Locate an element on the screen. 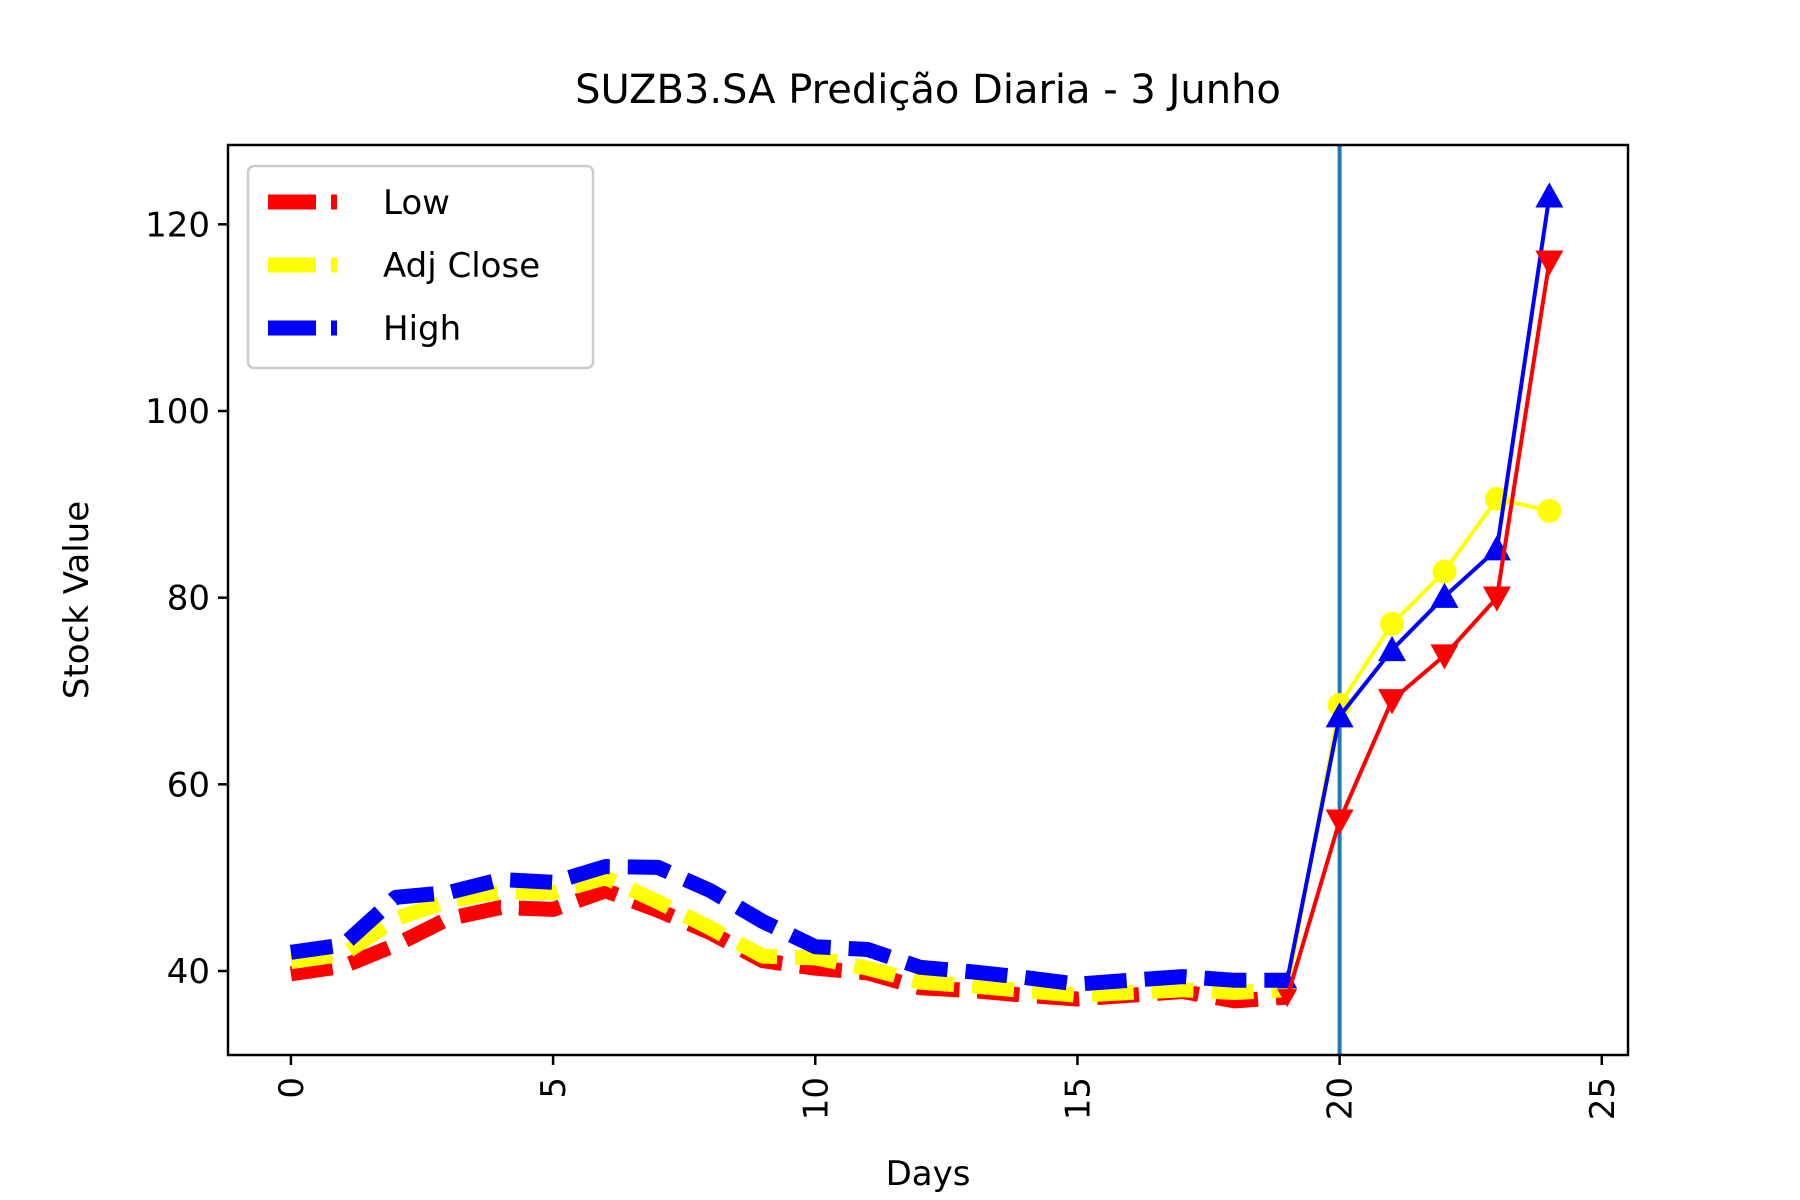  legend-label-low: Low is located at coordinates (416, 203).